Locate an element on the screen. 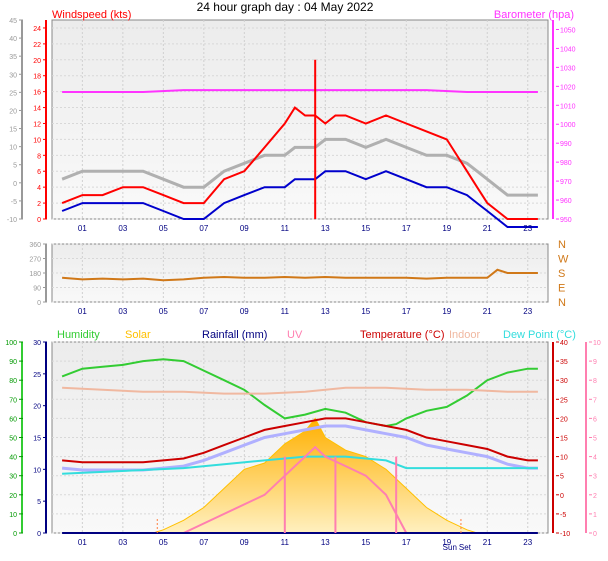 This screenshot has width=608, height=561. legend-item: Temperature (°C) is located at coordinates (402, 335).